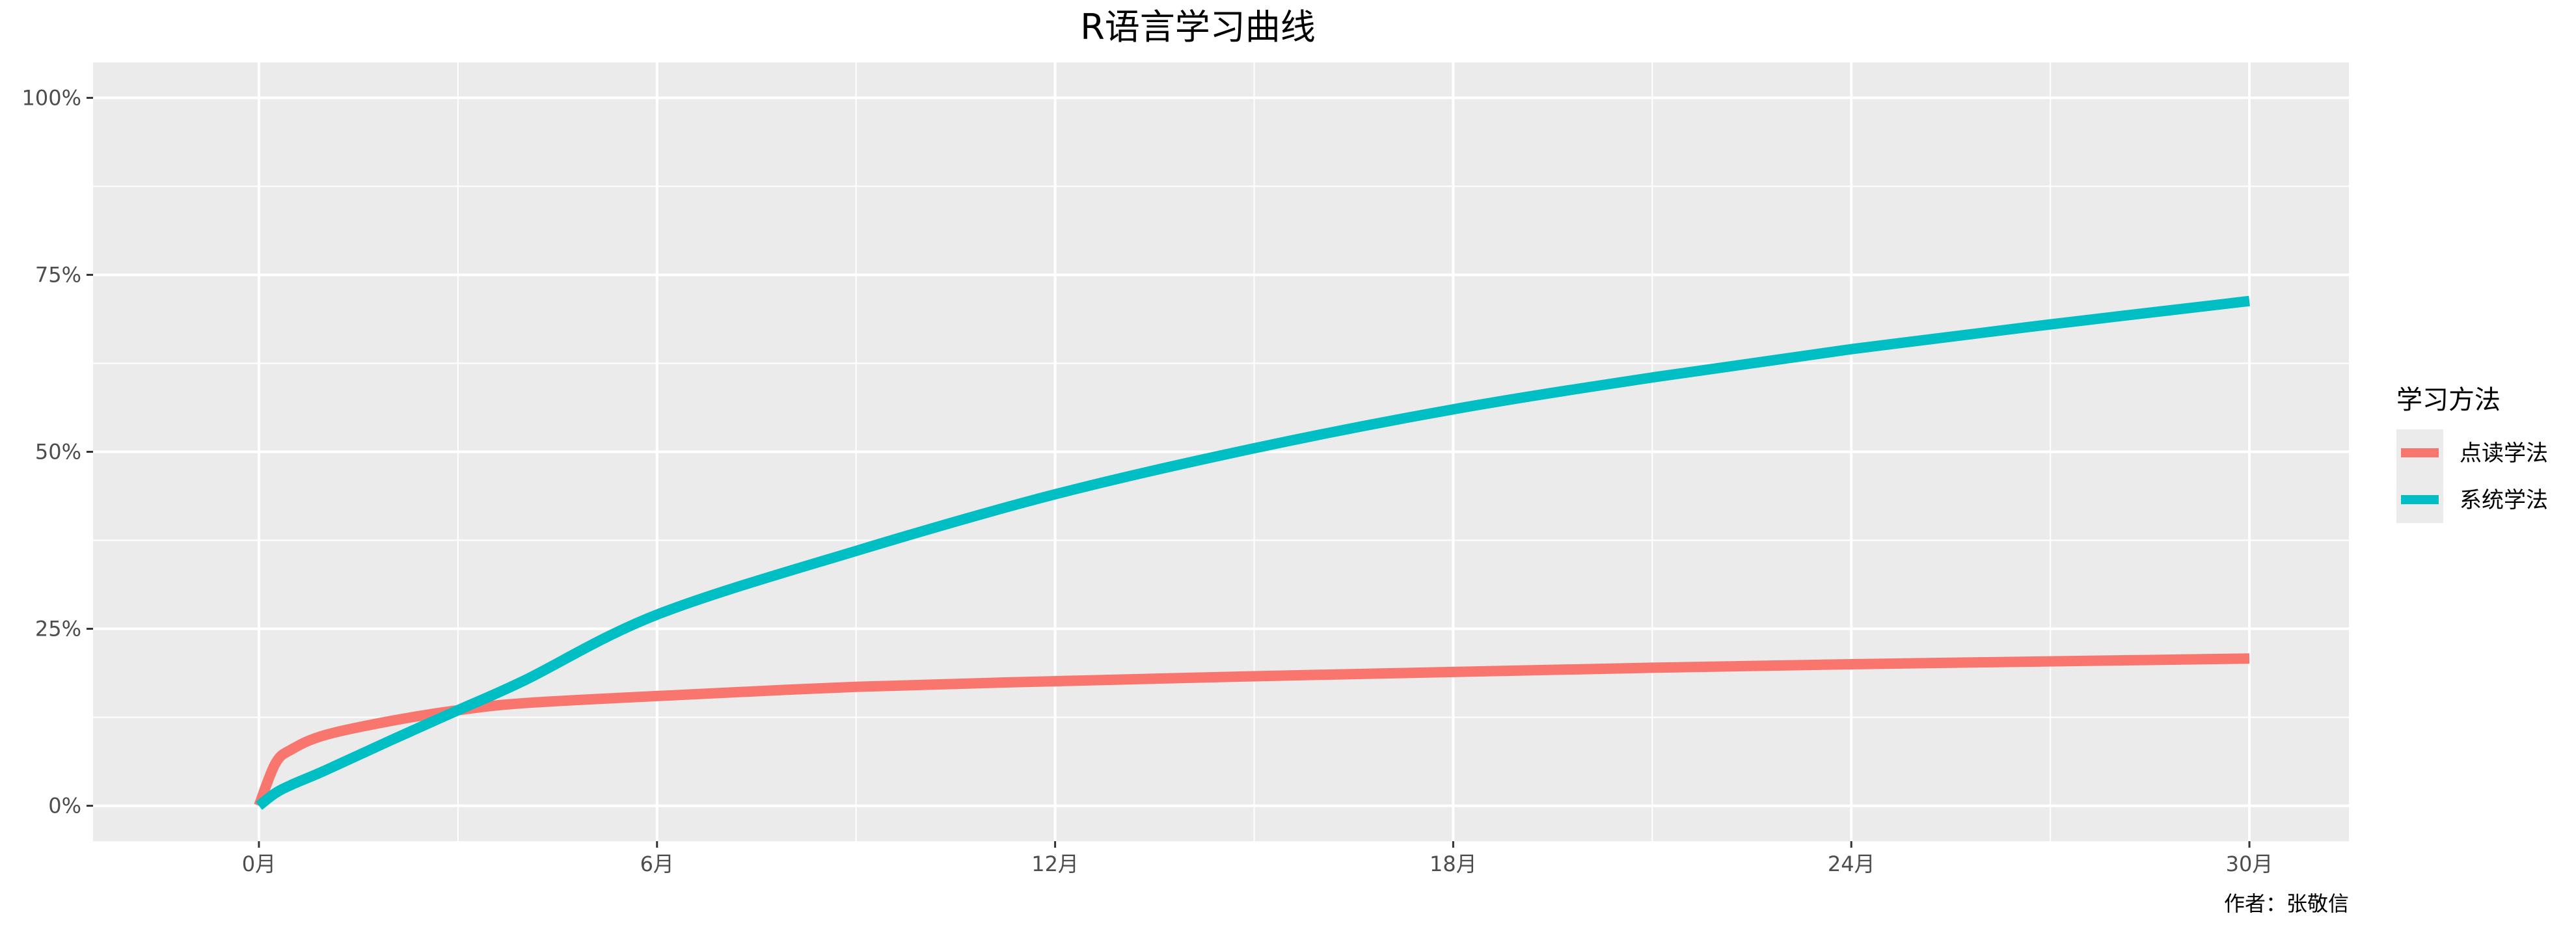  What do you see at coordinates (1453, 864) in the screenshot?
I see `x-tick-label: 18月` at bounding box center [1453, 864].